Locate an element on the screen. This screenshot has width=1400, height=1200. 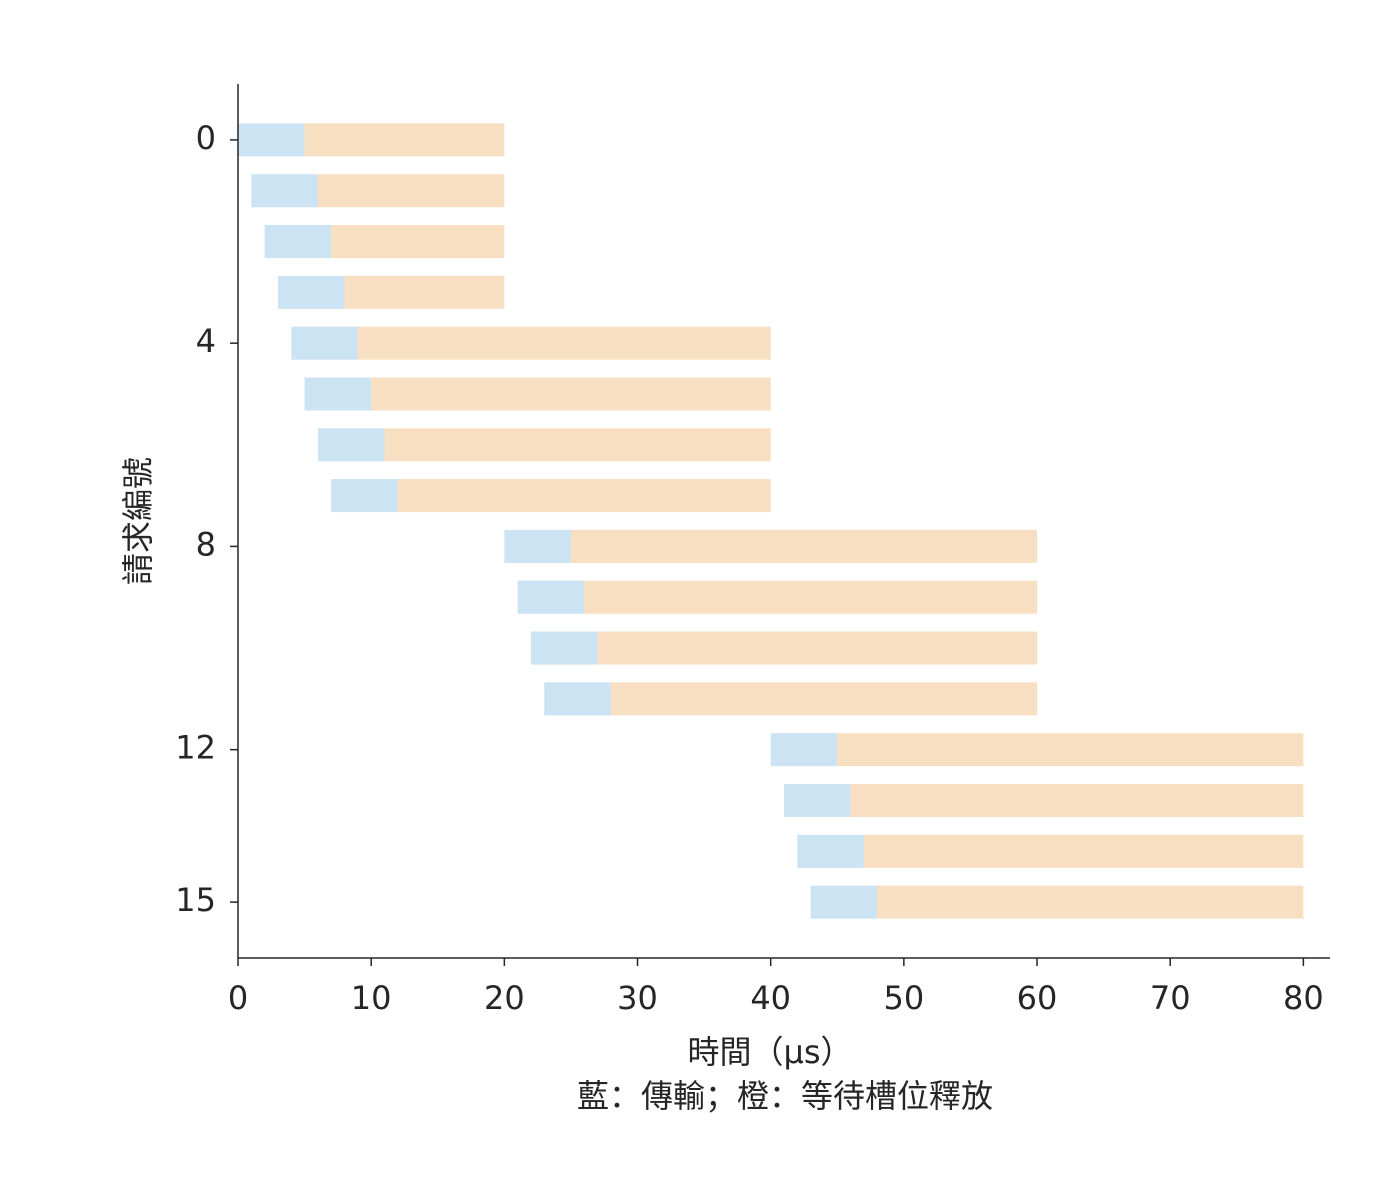
x-tick-label: 50 is located at coordinates (903, 998).